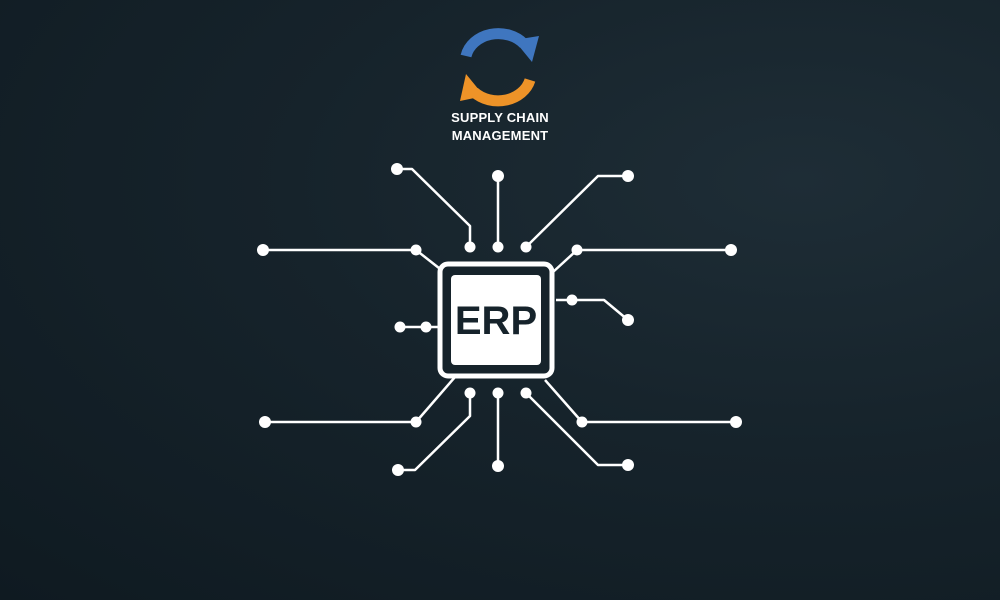 Image resolution: width=1000 pixels, height=600 pixels. What do you see at coordinates (500, 135) in the screenshot?
I see `logo-title-line2: MANAGEMENT` at bounding box center [500, 135].